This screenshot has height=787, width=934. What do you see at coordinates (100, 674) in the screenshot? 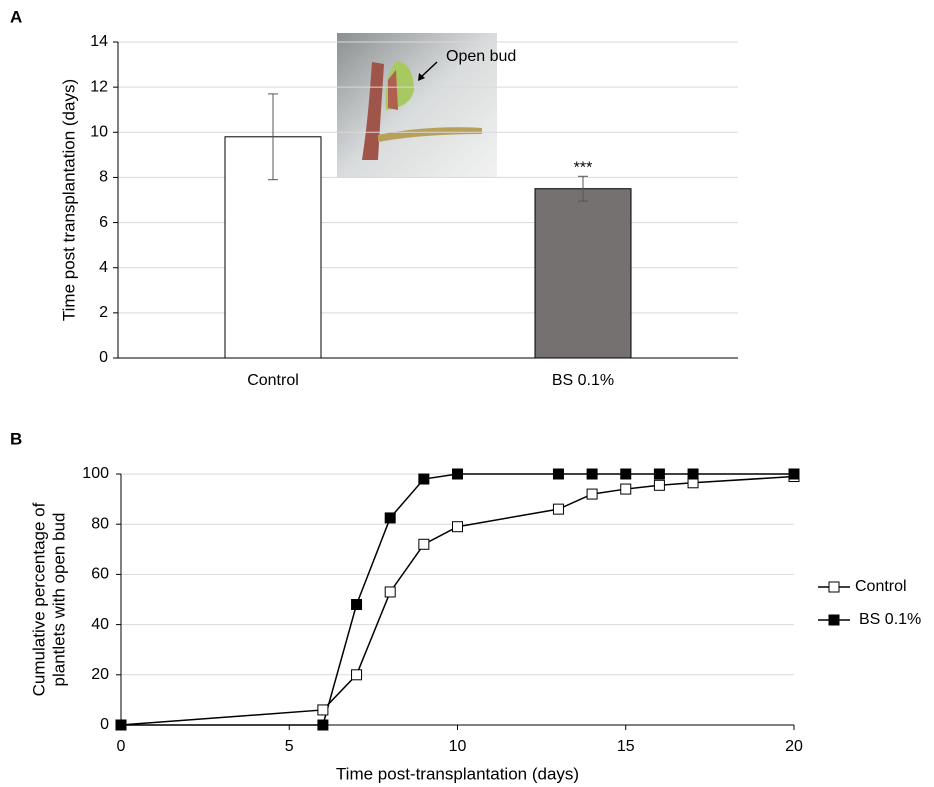
I see `y-tick-label: 20` at bounding box center [100, 674].